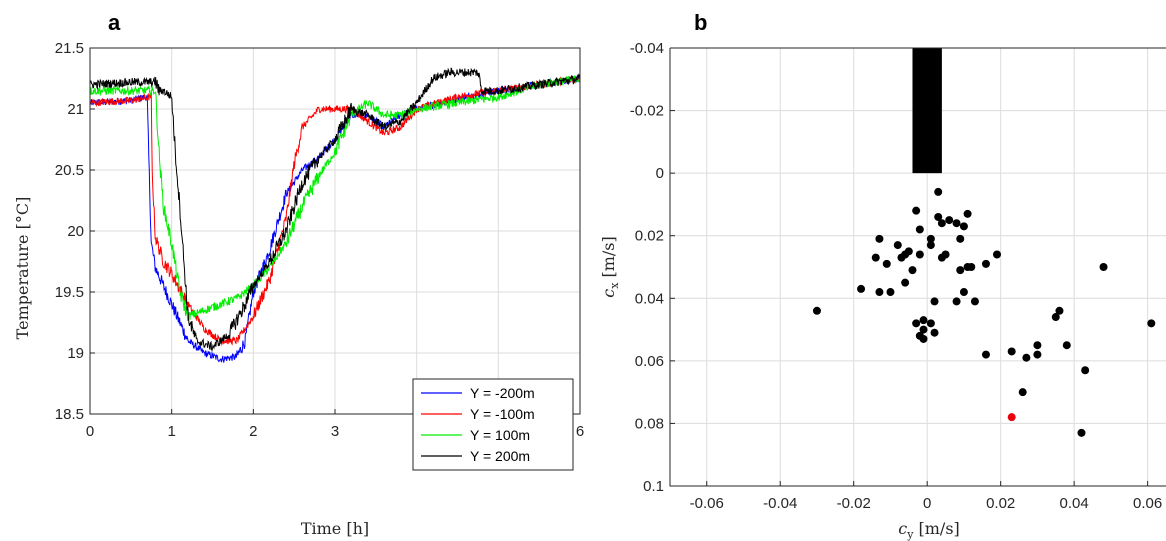  Describe the element at coordinates (707, 503) in the screenshot. I see `x-tick-label: -0.06` at that location.